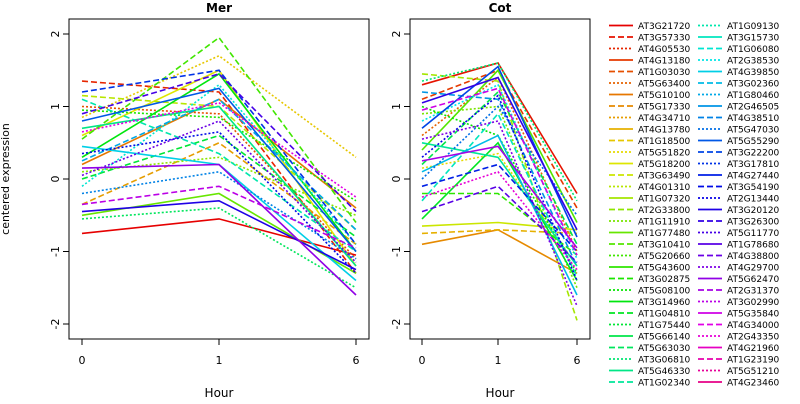  What do you see at coordinates (422, 360) in the screenshot?
I see `x-tick-label-2: 0` at bounding box center [422, 360].